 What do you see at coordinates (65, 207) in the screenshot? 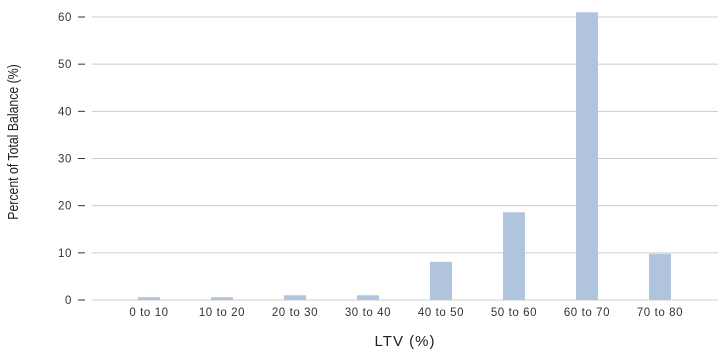
I see `y-tick-label-20: 20` at bounding box center [65, 207].